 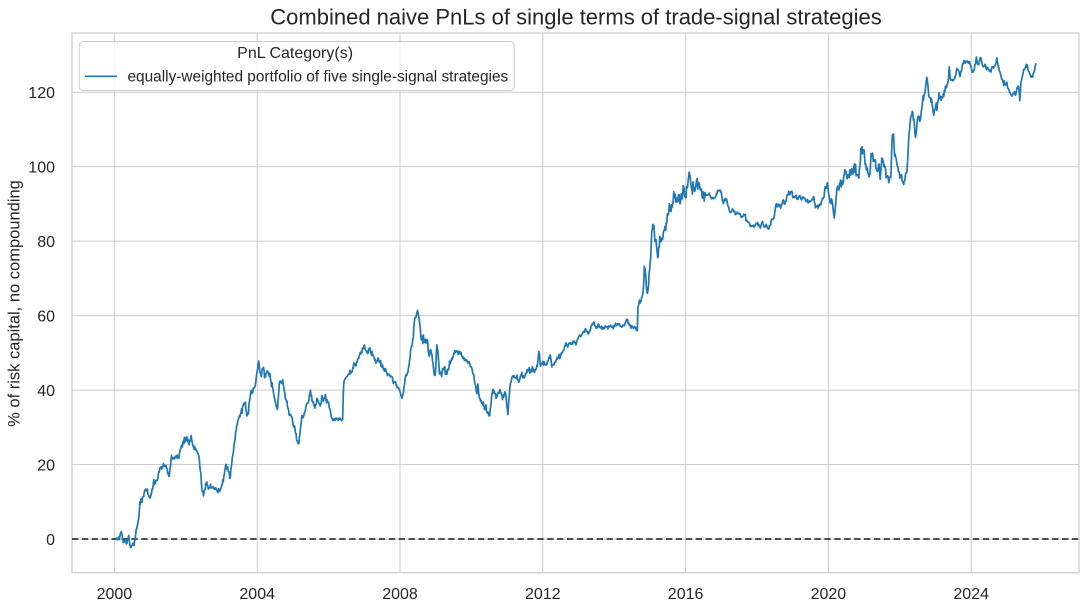 What do you see at coordinates (971, 594) in the screenshot?
I see `svg-text: 2024` at bounding box center [971, 594].